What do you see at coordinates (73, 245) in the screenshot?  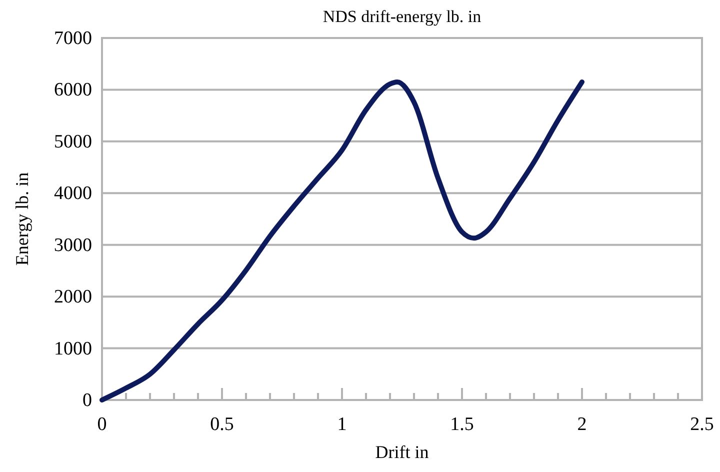 I see `y-tick-label: 3000` at bounding box center [73, 245].